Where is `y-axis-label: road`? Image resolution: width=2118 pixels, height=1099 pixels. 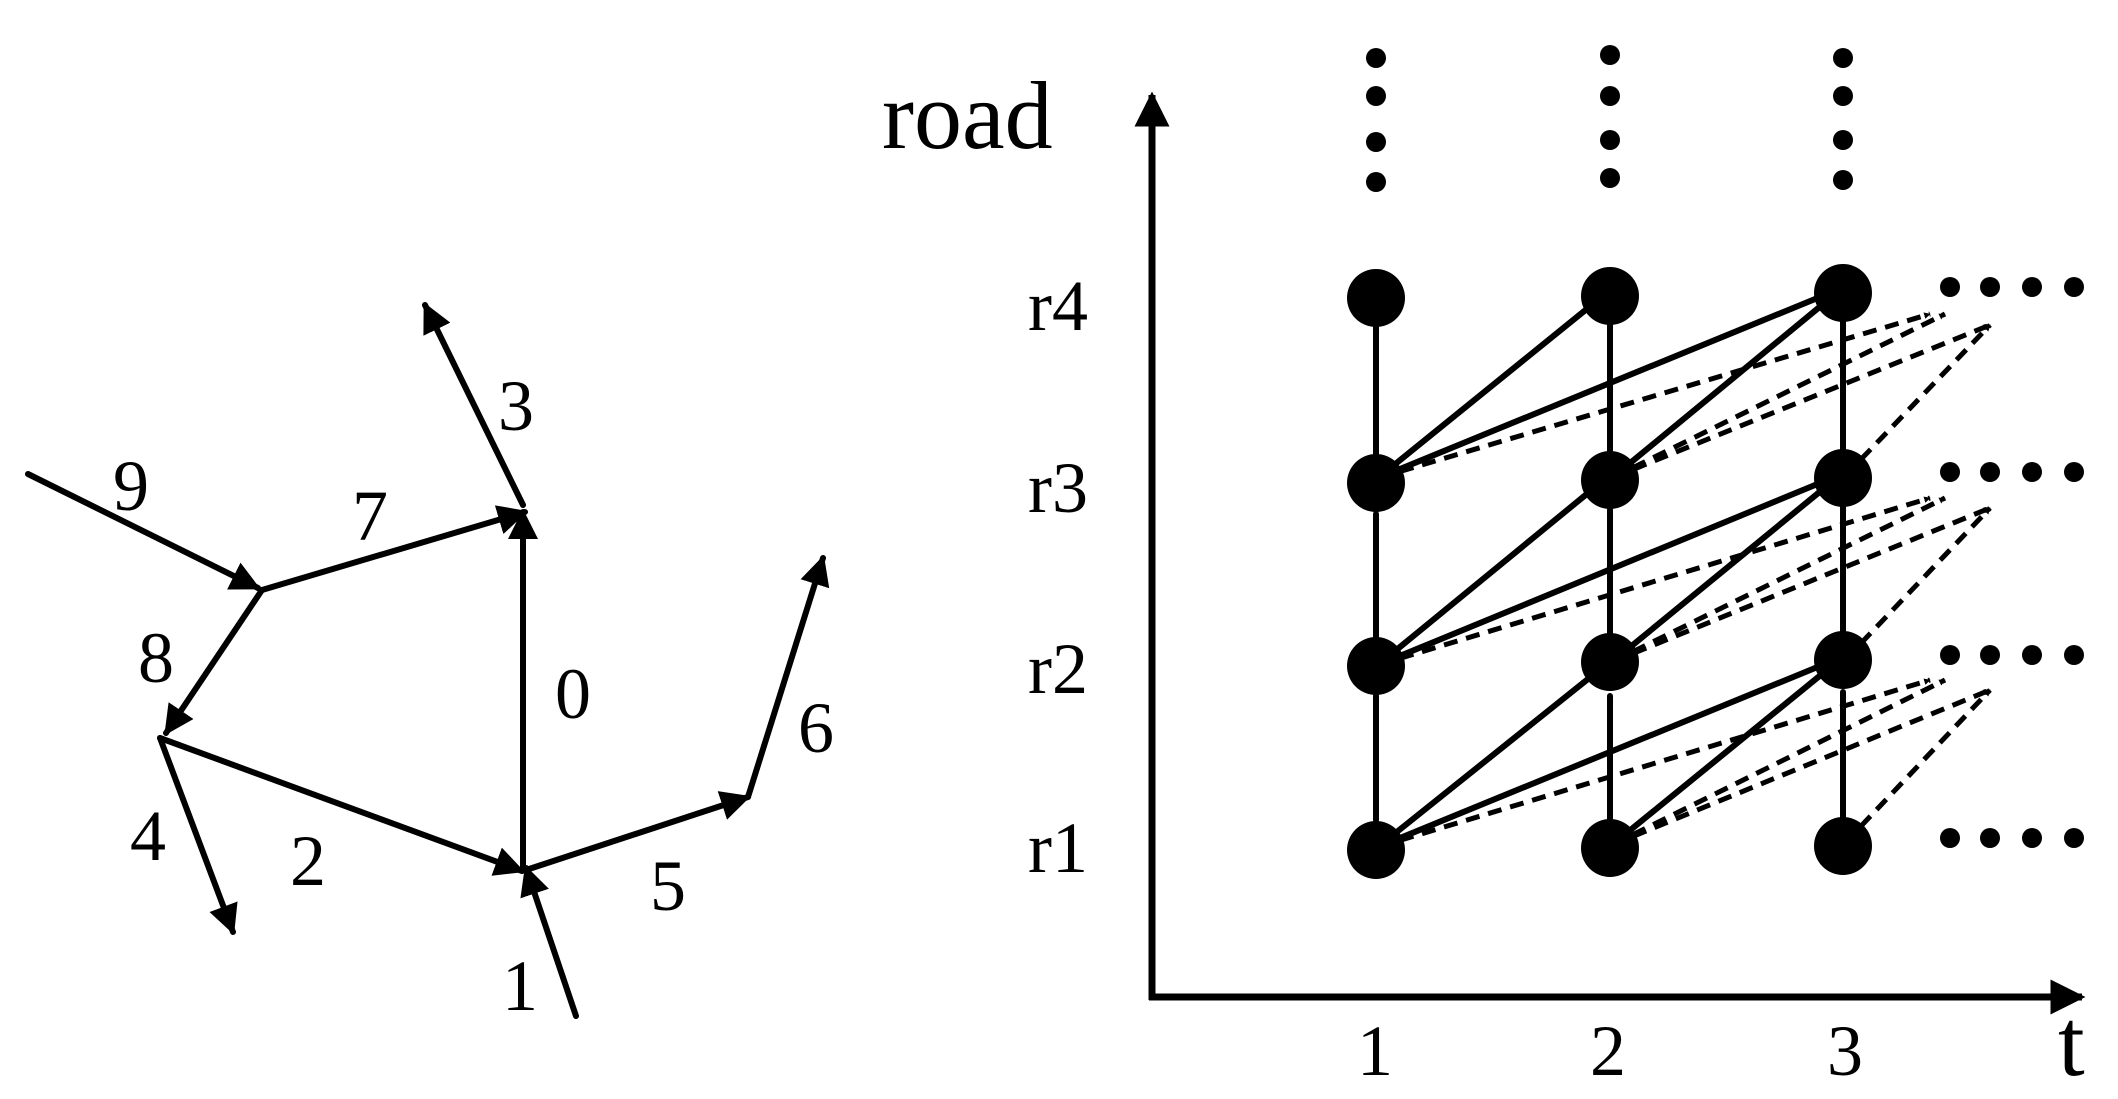
y-axis-label: road is located at coordinates (967, 115).